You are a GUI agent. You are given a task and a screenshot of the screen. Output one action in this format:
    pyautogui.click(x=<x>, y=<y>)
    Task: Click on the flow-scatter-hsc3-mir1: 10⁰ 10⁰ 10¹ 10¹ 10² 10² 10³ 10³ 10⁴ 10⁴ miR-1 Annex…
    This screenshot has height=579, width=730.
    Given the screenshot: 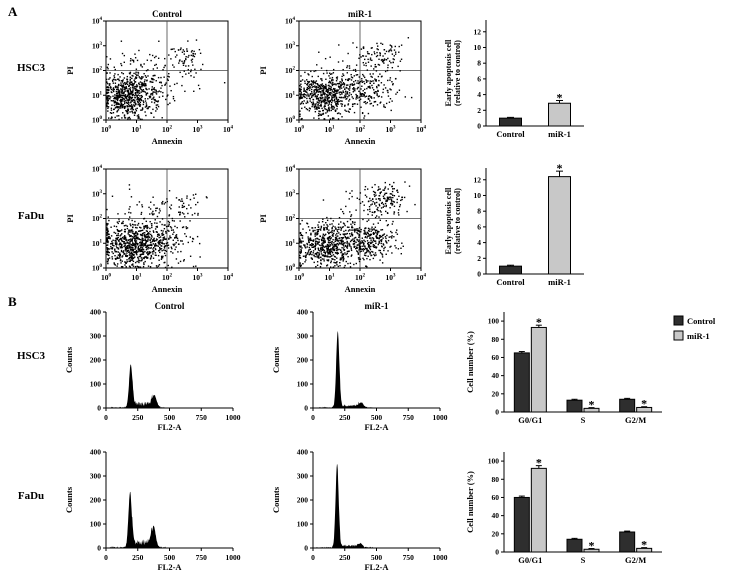 What is the action you would take?
    pyautogui.click(x=342, y=81)
    